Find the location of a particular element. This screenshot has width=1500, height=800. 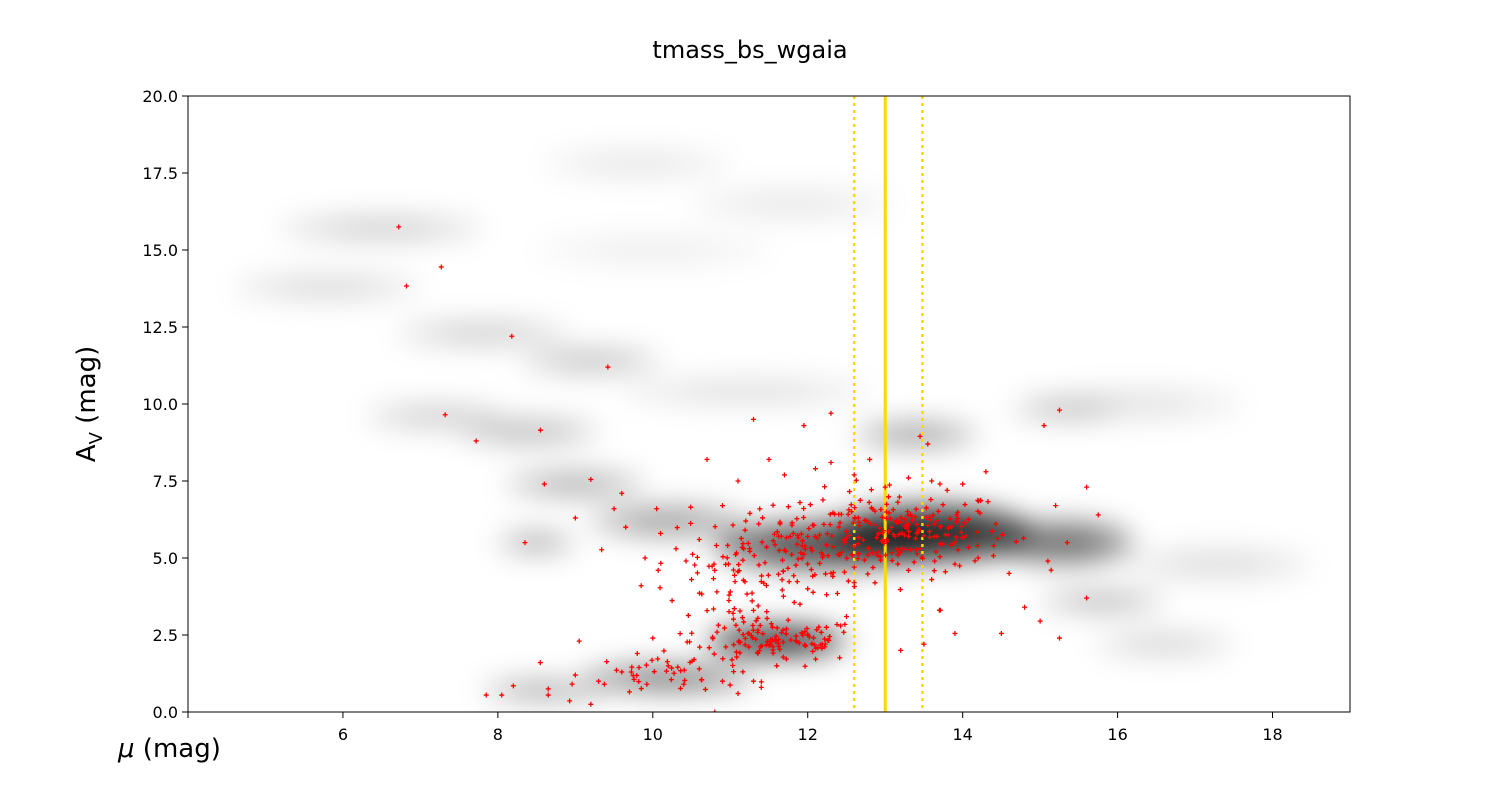

y-tick-label: 12.5 is located at coordinates (160, 327).